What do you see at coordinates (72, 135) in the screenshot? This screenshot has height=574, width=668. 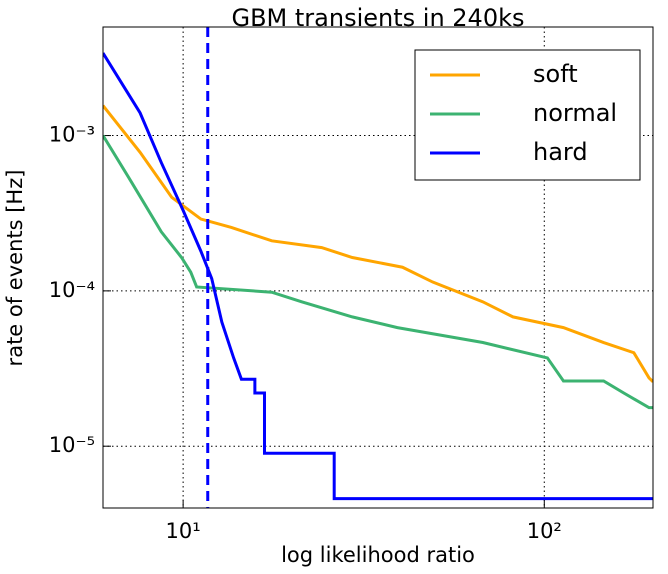 I see `y-tick-label: 10⁻³` at bounding box center [72, 135].